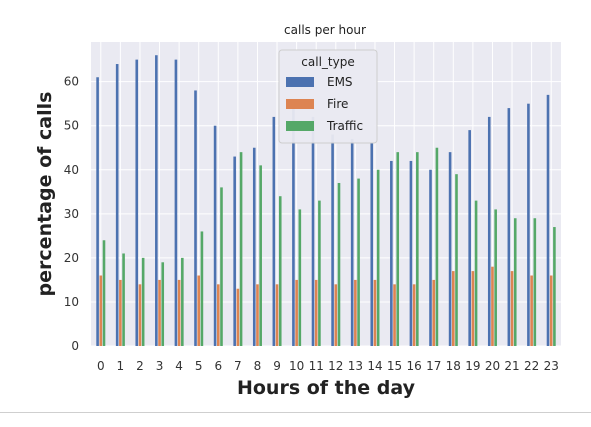 This screenshot has width=591, height=427. I want to click on x-tick-labels: 0 1 2 3 4 5 6 7 8 9 10 11 12 13 14 15 16 17 18 19 20 21 22 23, so click(328, 366).